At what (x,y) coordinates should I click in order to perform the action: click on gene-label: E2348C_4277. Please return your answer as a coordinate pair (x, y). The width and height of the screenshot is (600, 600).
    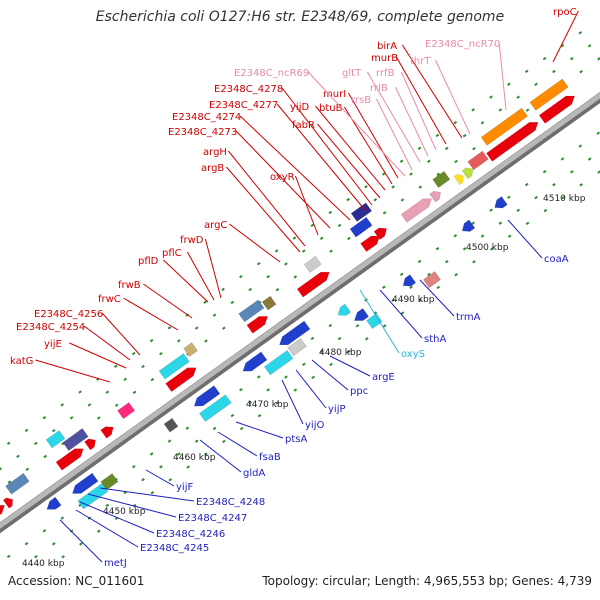
    Looking at the image, I should click on (243, 105).